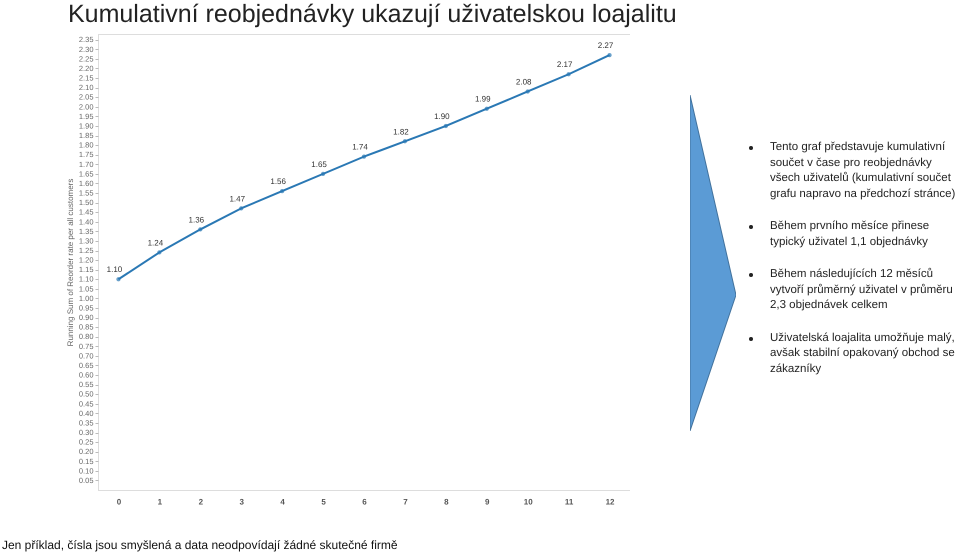  I want to click on x-tick-label: 12, so click(611, 502).